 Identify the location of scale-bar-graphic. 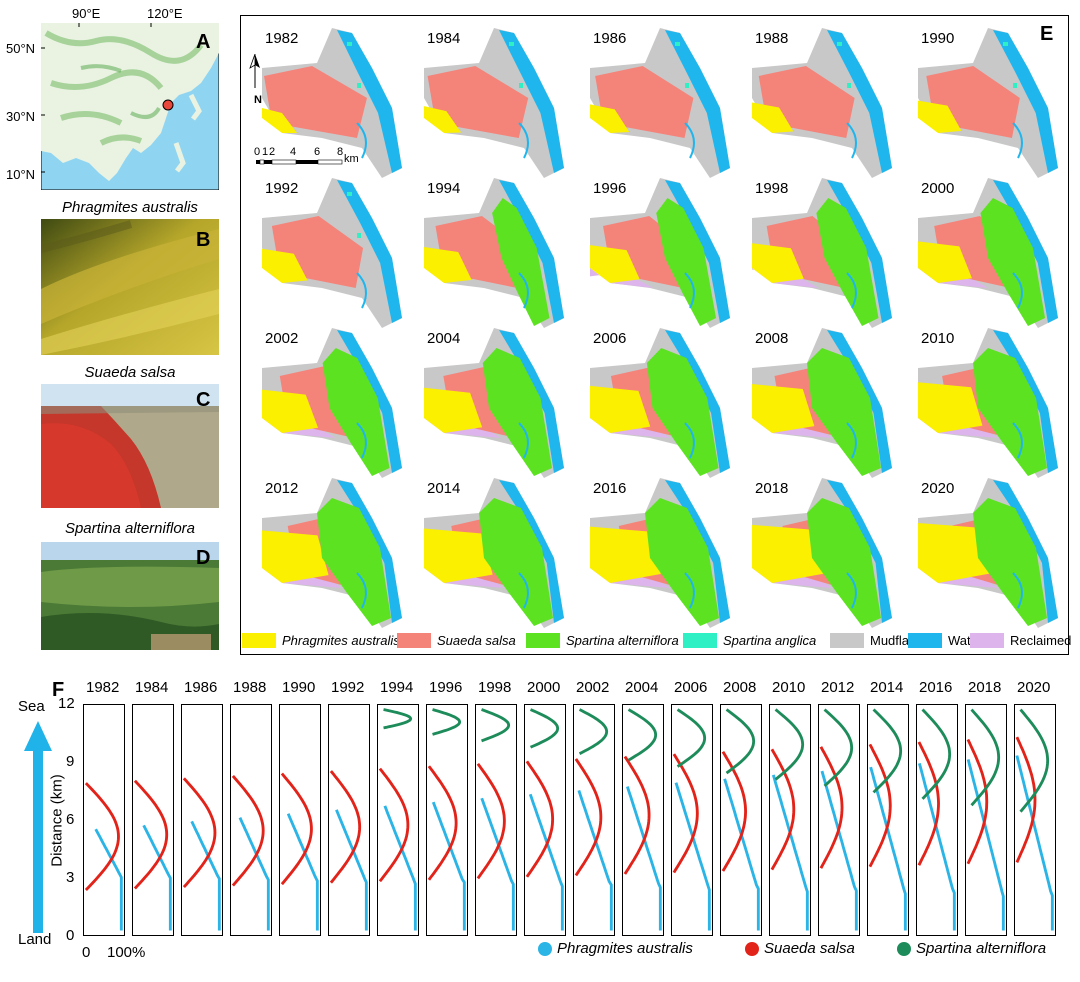
(299, 162).